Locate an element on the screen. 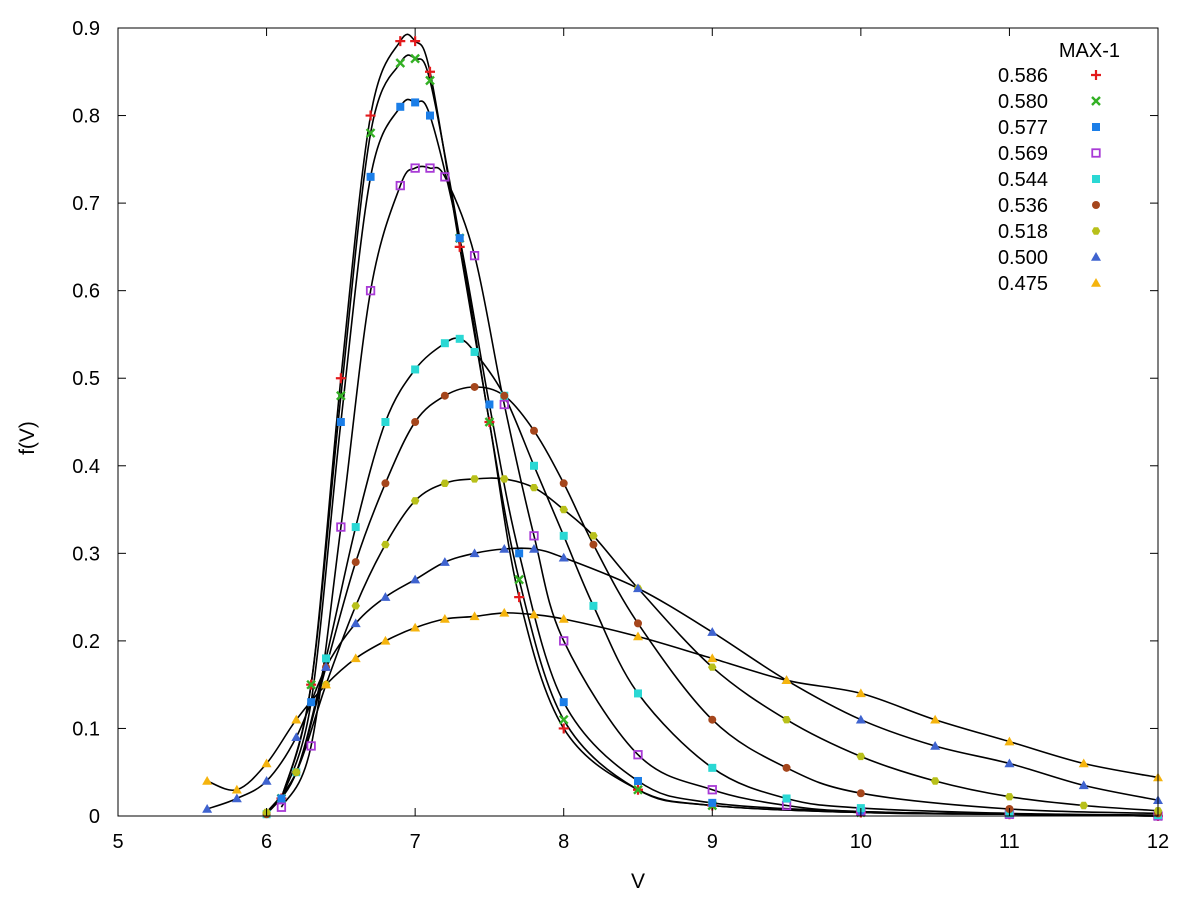  legend-label: 0.580 is located at coordinates (1023, 102).